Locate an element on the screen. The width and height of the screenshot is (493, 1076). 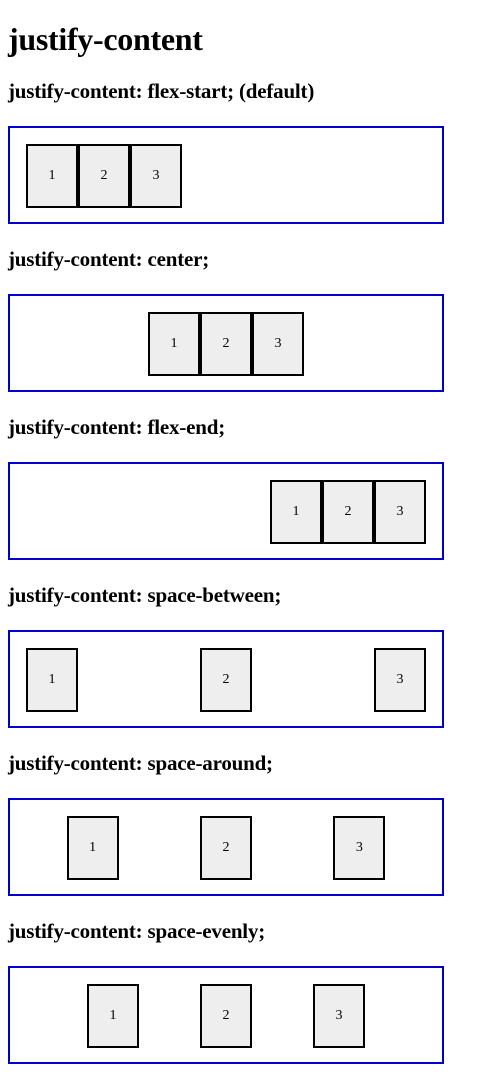
flex-container-space-evenly: 1 2 3 is located at coordinates (226, 1015).